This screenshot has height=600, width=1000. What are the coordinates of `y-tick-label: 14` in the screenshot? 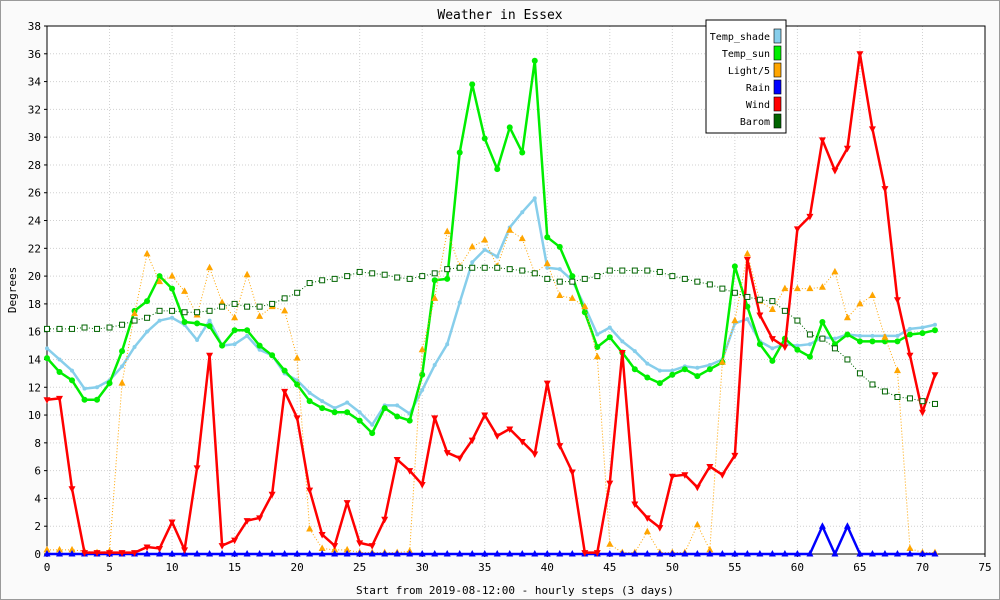 It's located at (35, 359).